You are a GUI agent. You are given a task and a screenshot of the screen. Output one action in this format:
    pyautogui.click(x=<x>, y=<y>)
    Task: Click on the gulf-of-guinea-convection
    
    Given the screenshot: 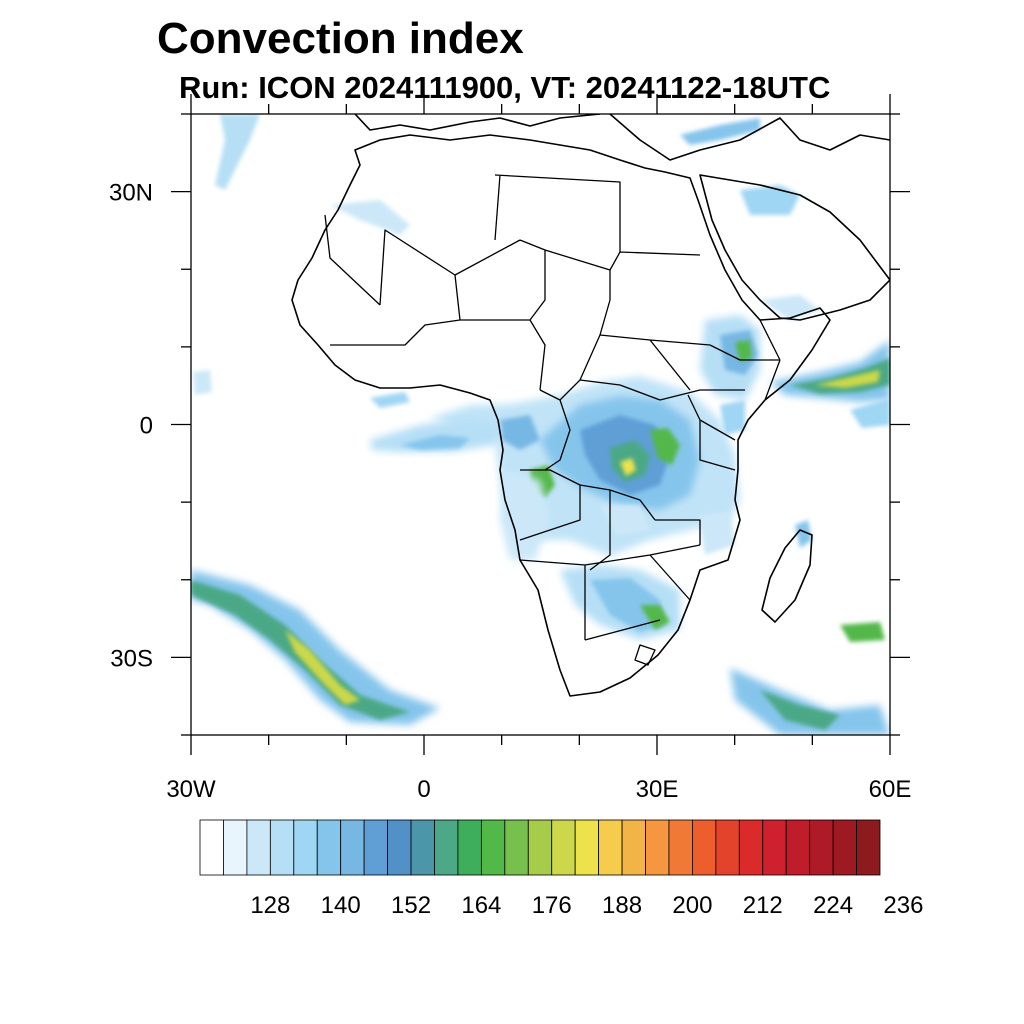 What is the action you would take?
    pyautogui.click(x=346, y=411)
    